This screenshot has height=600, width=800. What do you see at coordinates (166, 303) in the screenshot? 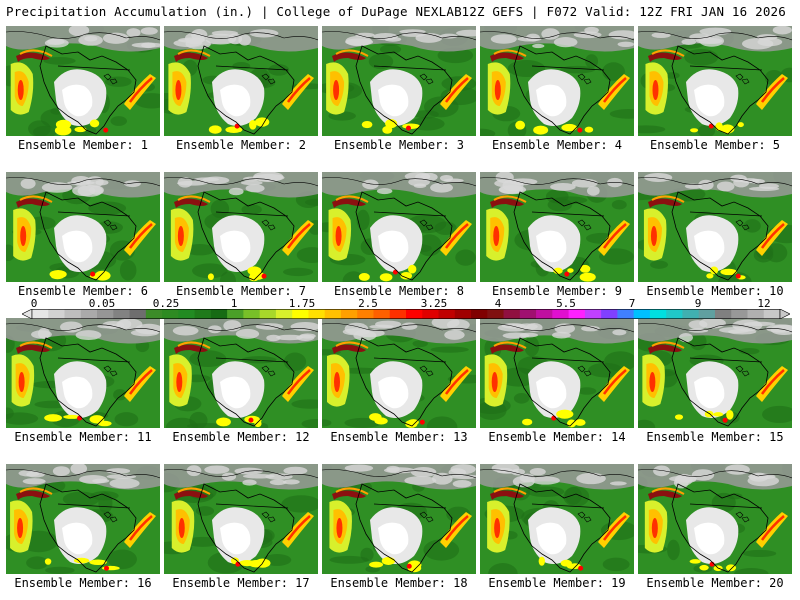
I see `colorbar-tick-label: 0.25` at bounding box center [166, 303].